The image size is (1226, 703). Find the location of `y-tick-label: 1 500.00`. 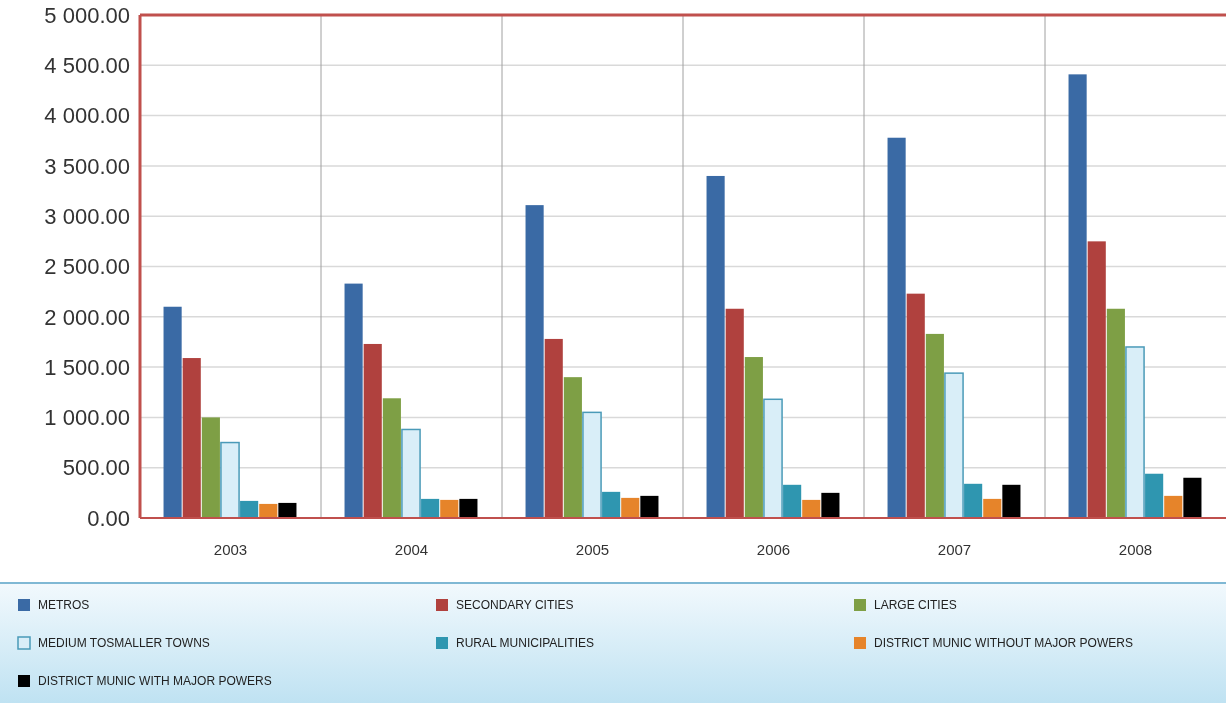

y-tick-label: 1 500.00 is located at coordinates (87, 367).